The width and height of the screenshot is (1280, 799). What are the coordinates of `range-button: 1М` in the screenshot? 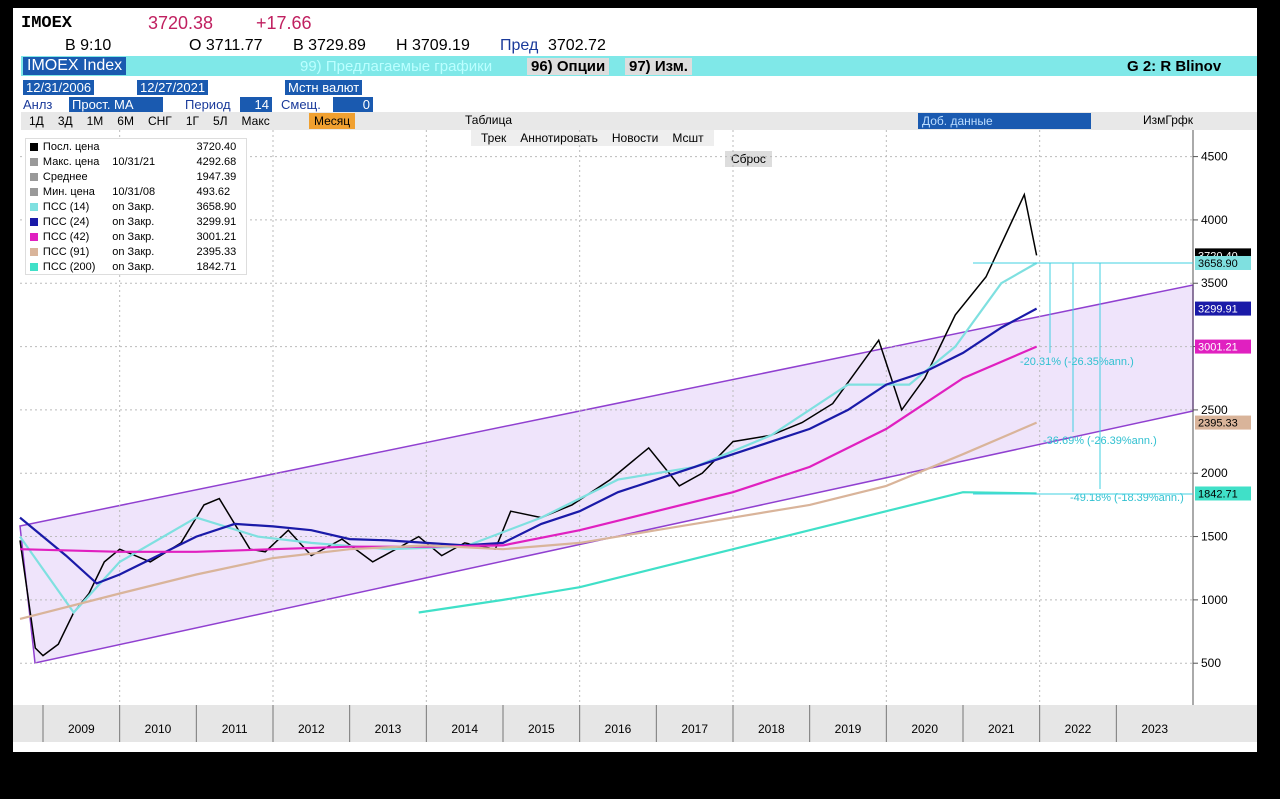 It's located at (95, 121).